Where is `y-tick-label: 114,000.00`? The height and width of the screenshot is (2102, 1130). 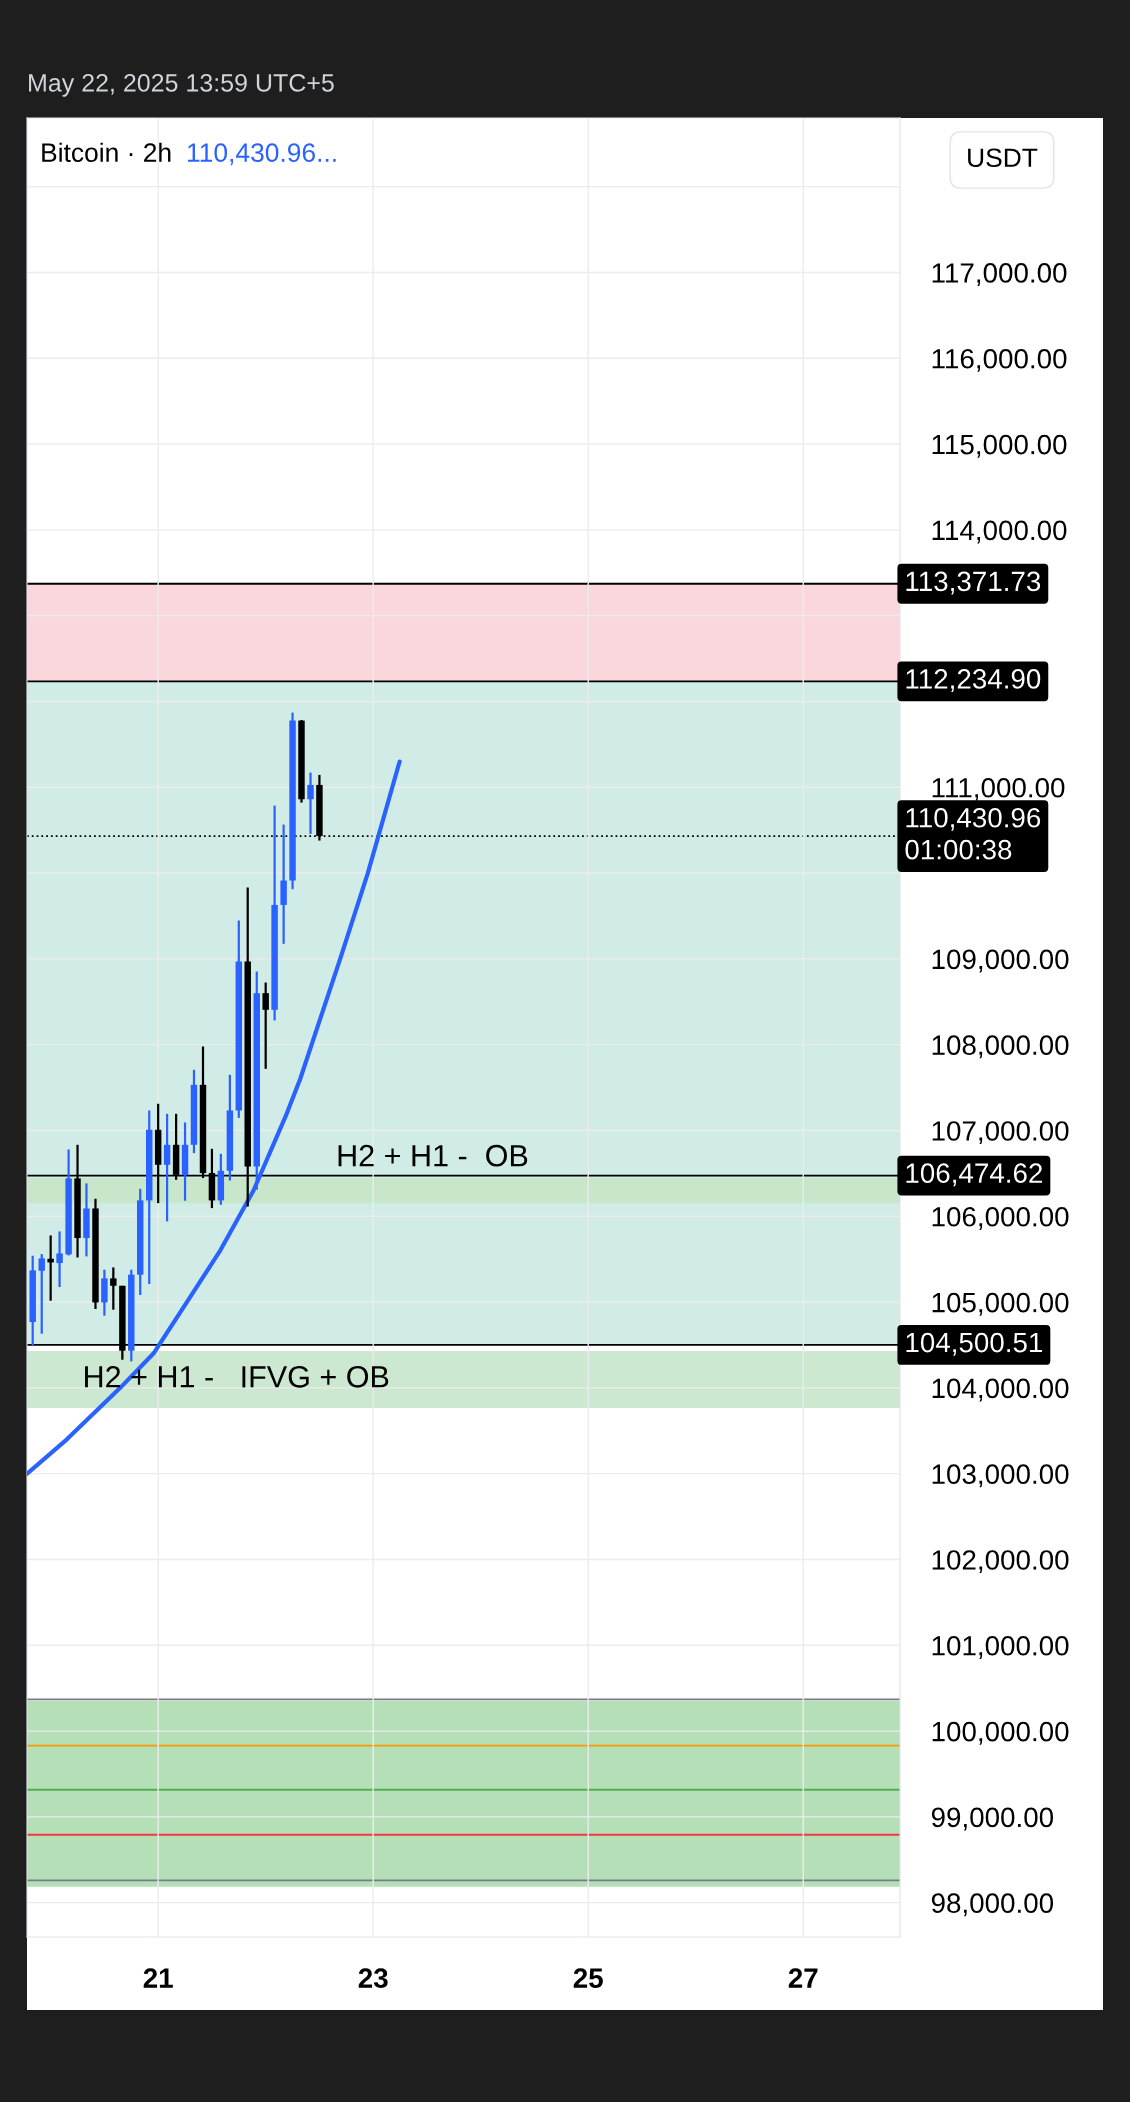
y-tick-label: 114,000.00 is located at coordinates (999, 532).